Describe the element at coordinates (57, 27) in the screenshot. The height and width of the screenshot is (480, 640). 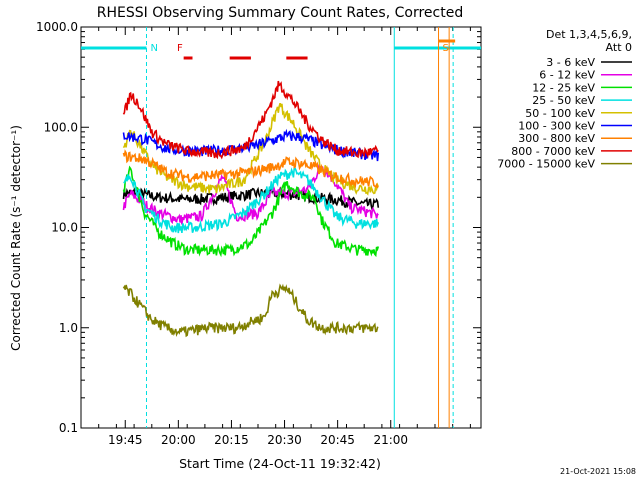
I see `y-tick-label: 1000.0` at that location.